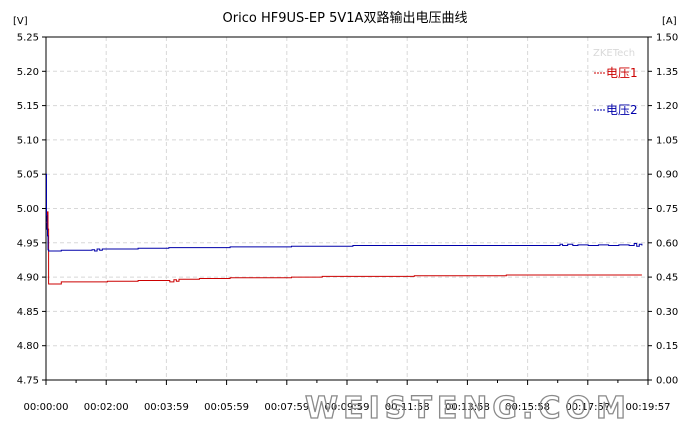 The image size is (694, 430). What do you see at coordinates (667, 106) in the screenshot?
I see `y-right-tick-label: 1.20` at bounding box center [667, 106].